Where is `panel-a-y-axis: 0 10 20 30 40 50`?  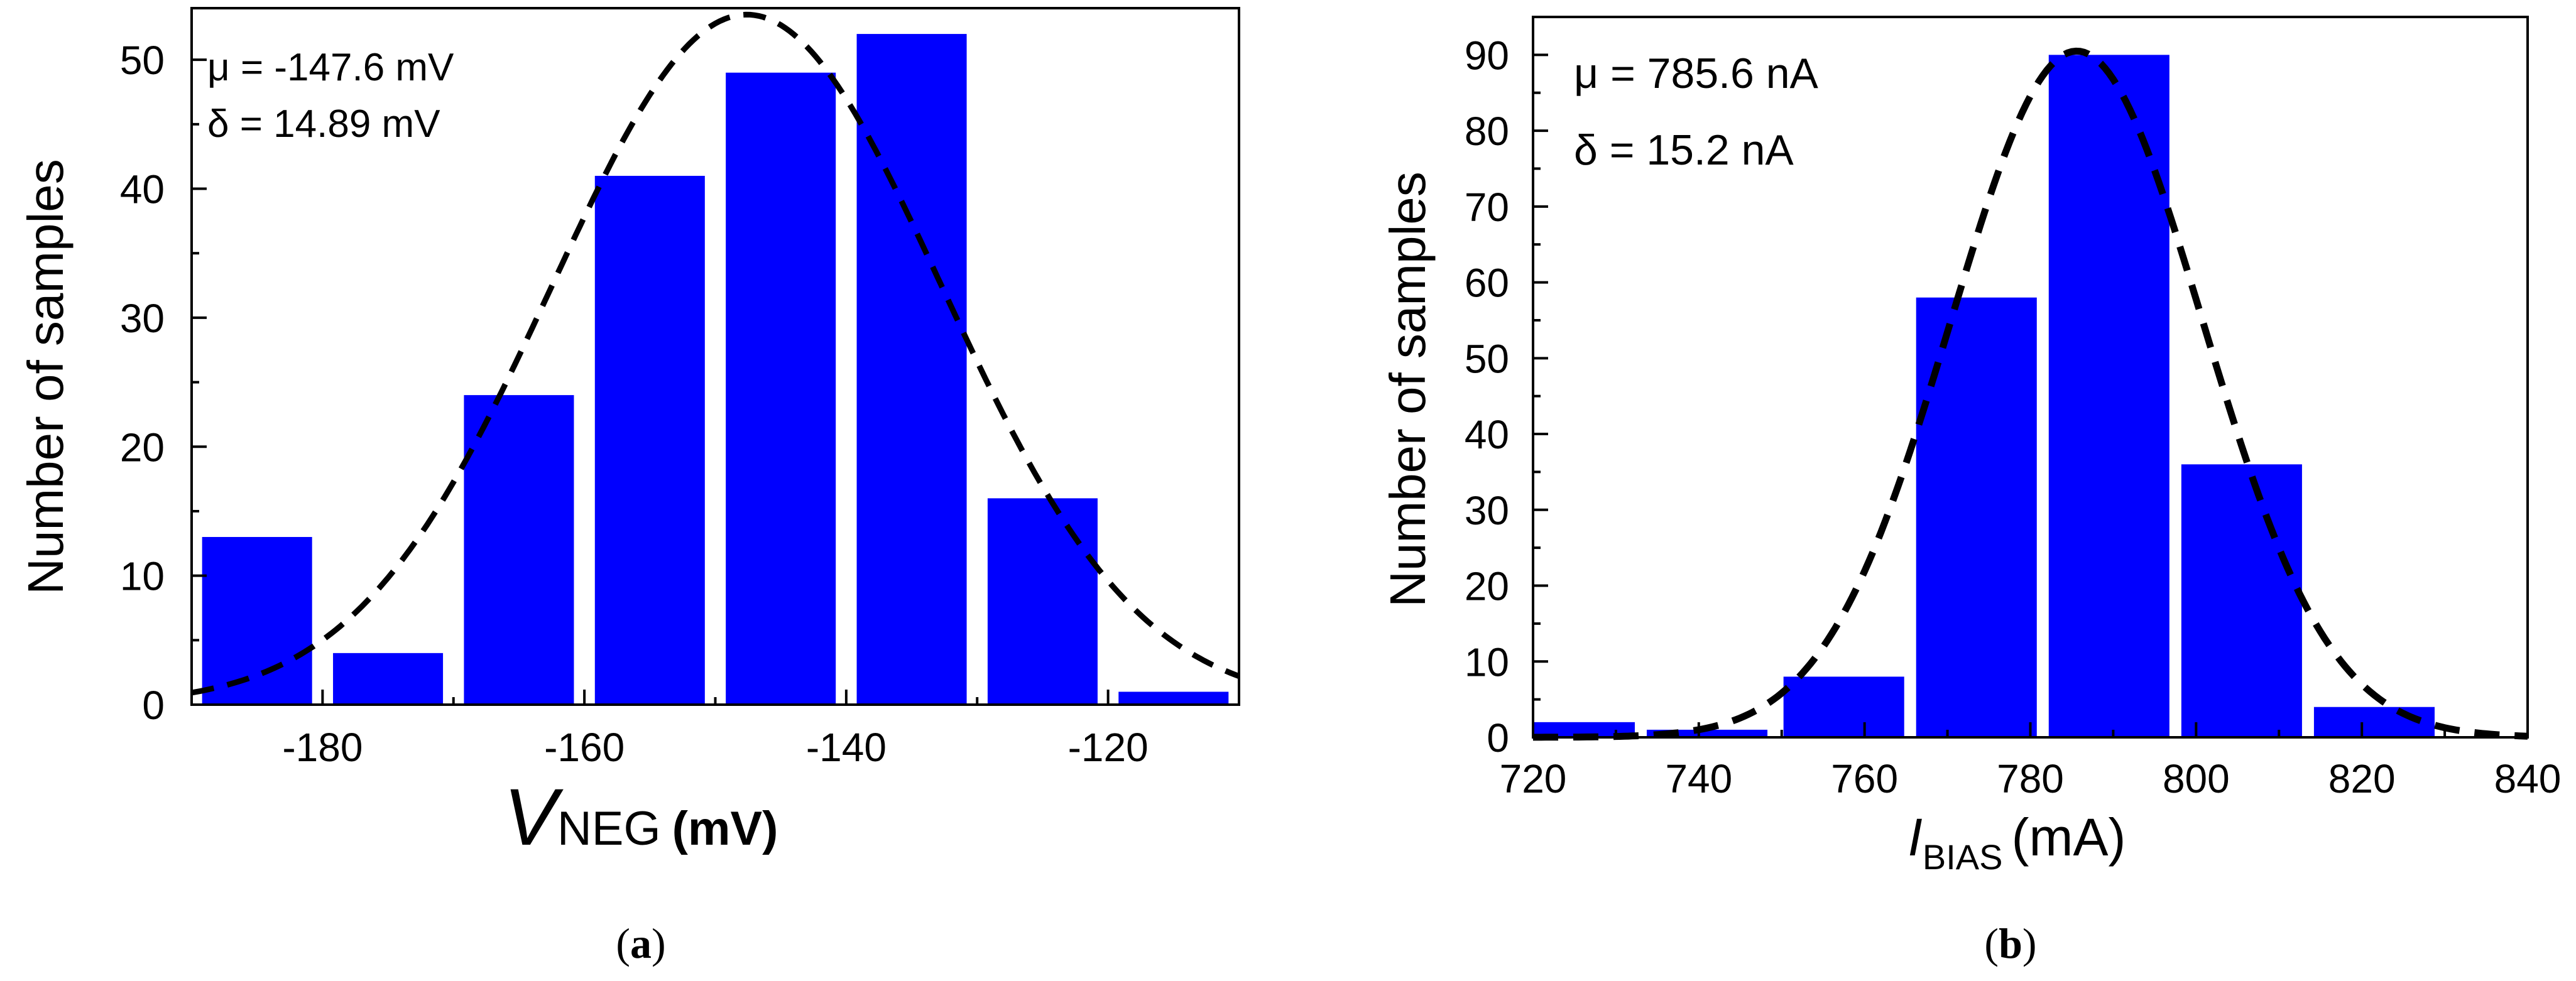 panel-a-y-axis: 0 10 20 30 40 50 is located at coordinates (163, 383).